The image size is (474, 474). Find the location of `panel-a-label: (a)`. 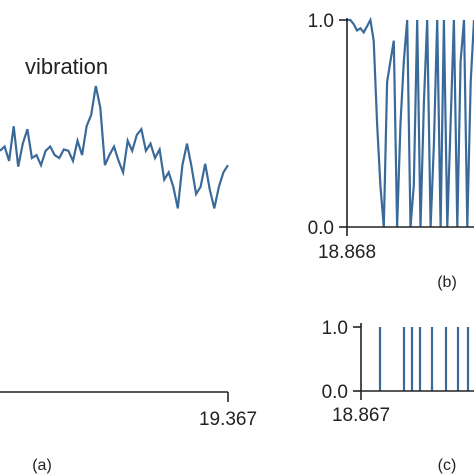

panel-a-label: (a) is located at coordinates (42, 465).